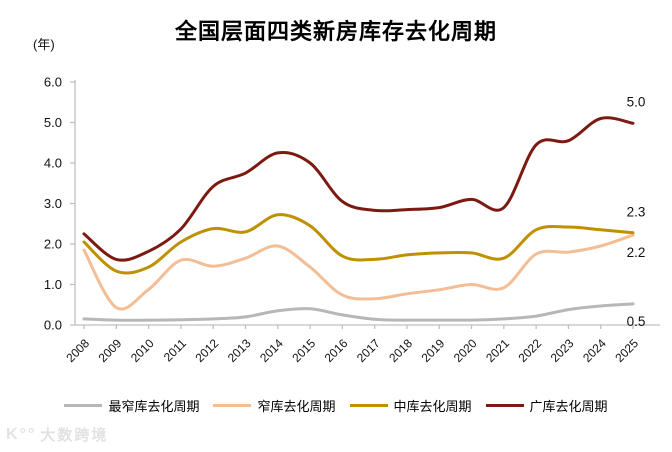  What do you see at coordinates (562, 350) in the screenshot?
I see `x-tick-label: 2023` at bounding box center [562, 350].